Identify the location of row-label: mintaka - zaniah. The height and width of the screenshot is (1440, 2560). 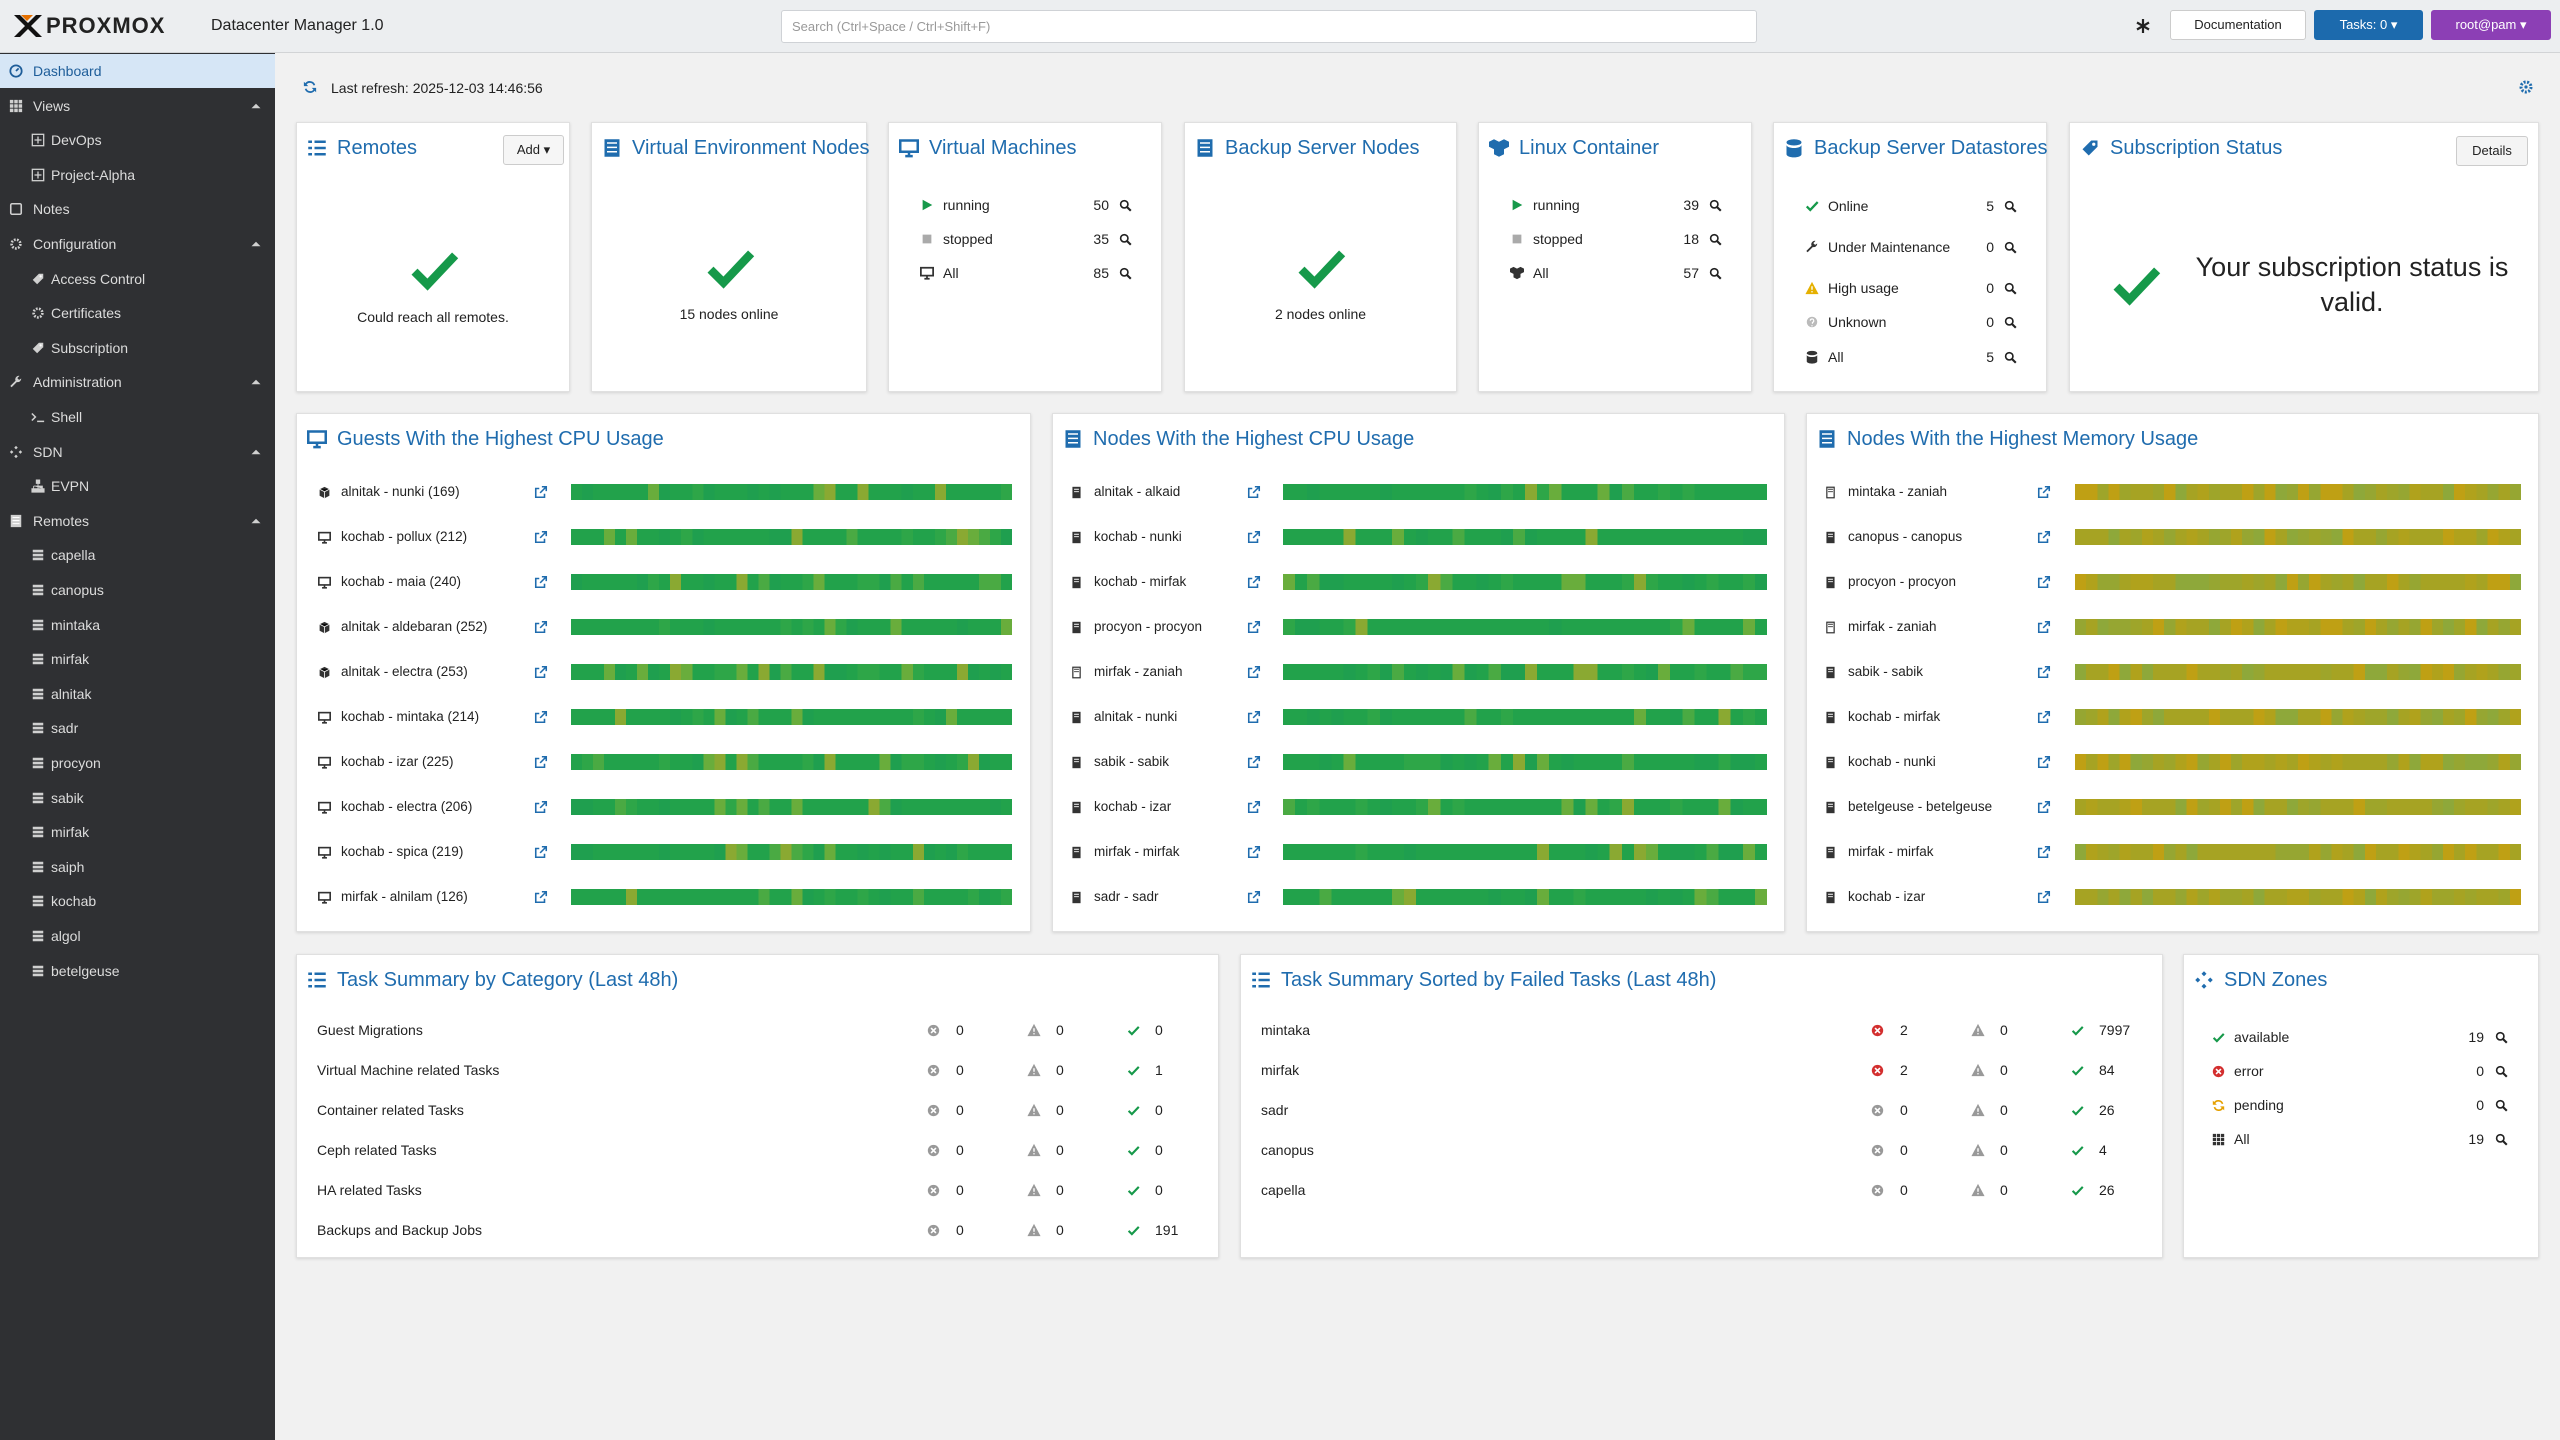
(1897, 492).